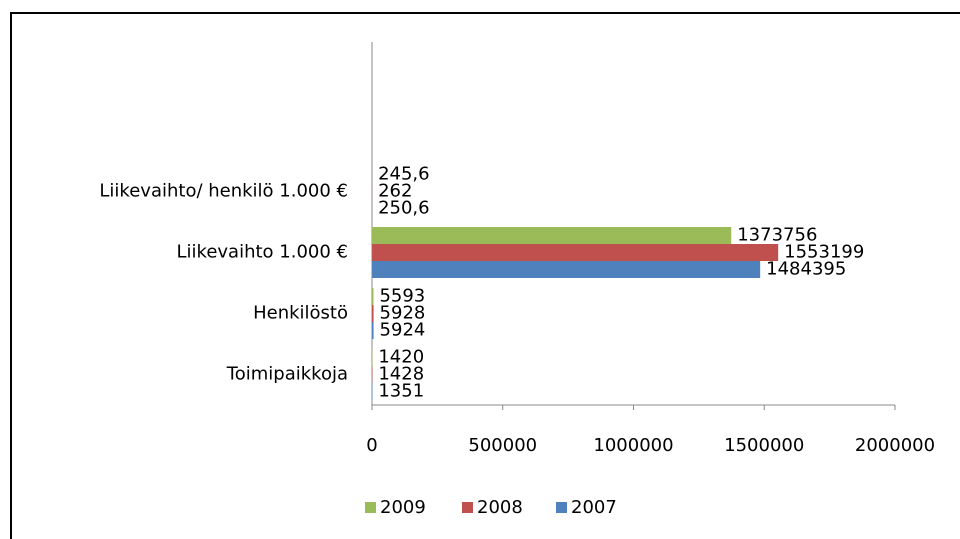  Describe the element at coordinates (777, 235) in the screenshot. I see `data-label: 1373756` at that location.